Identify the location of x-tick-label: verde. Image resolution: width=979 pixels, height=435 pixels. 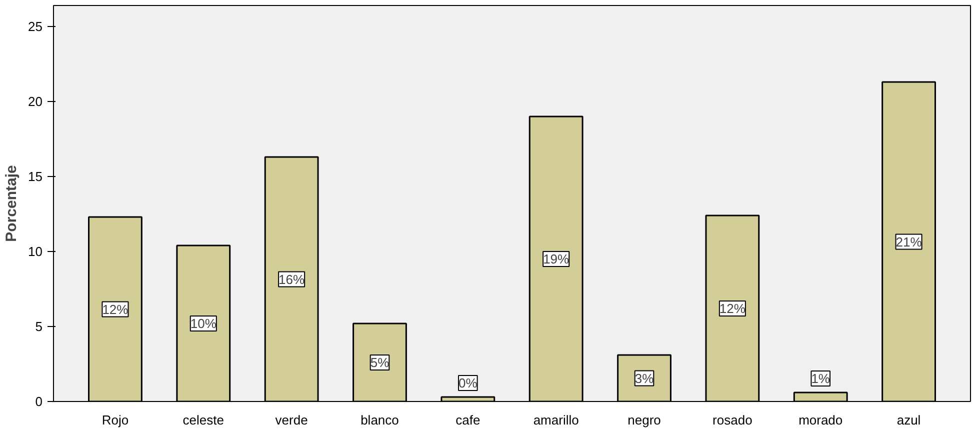
(291, 420).